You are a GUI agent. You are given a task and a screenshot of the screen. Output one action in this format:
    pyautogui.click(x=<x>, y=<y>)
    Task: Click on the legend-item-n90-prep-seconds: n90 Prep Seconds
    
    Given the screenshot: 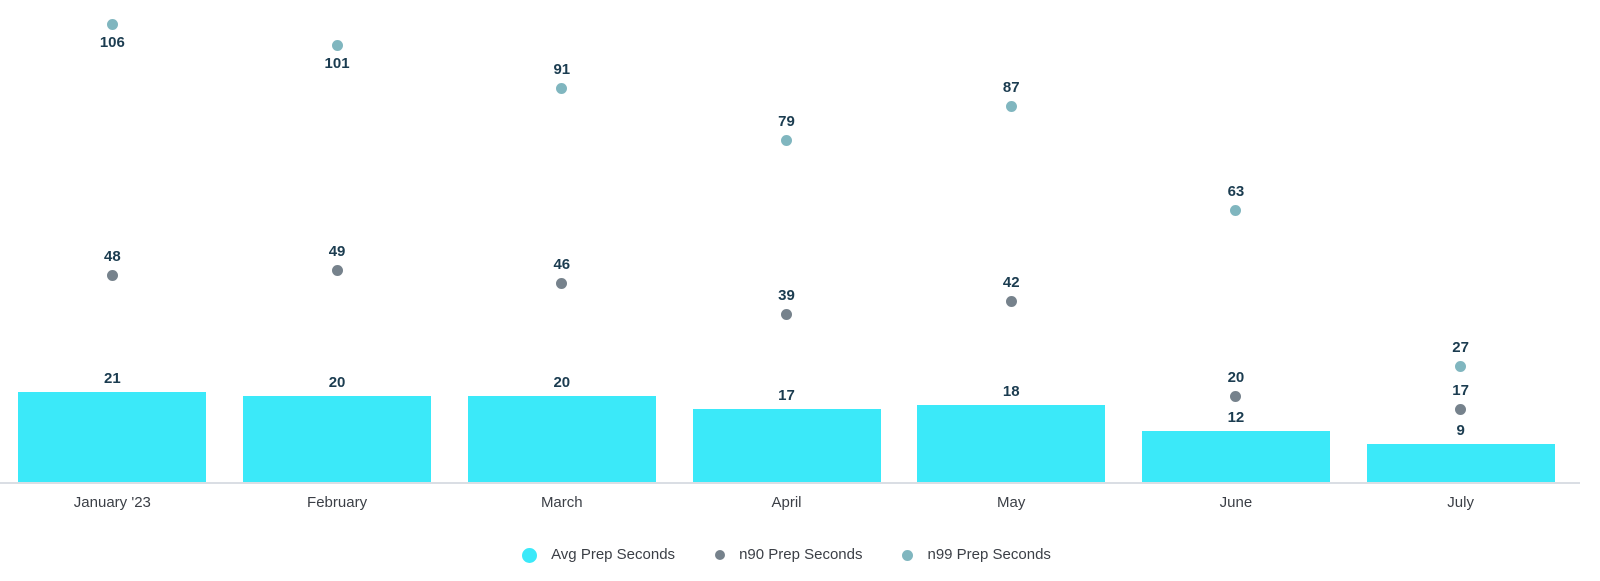 What is the action you would take?
    pyautogui.click(x=788, y=555)
    